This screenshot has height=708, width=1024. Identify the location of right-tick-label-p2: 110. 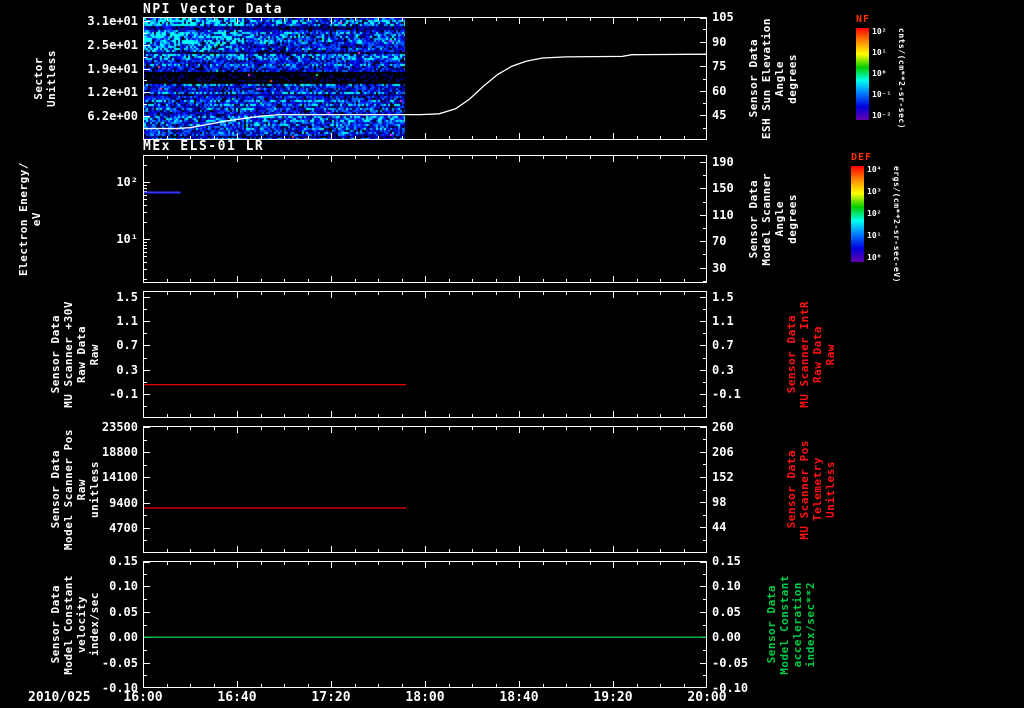
(723, 215).